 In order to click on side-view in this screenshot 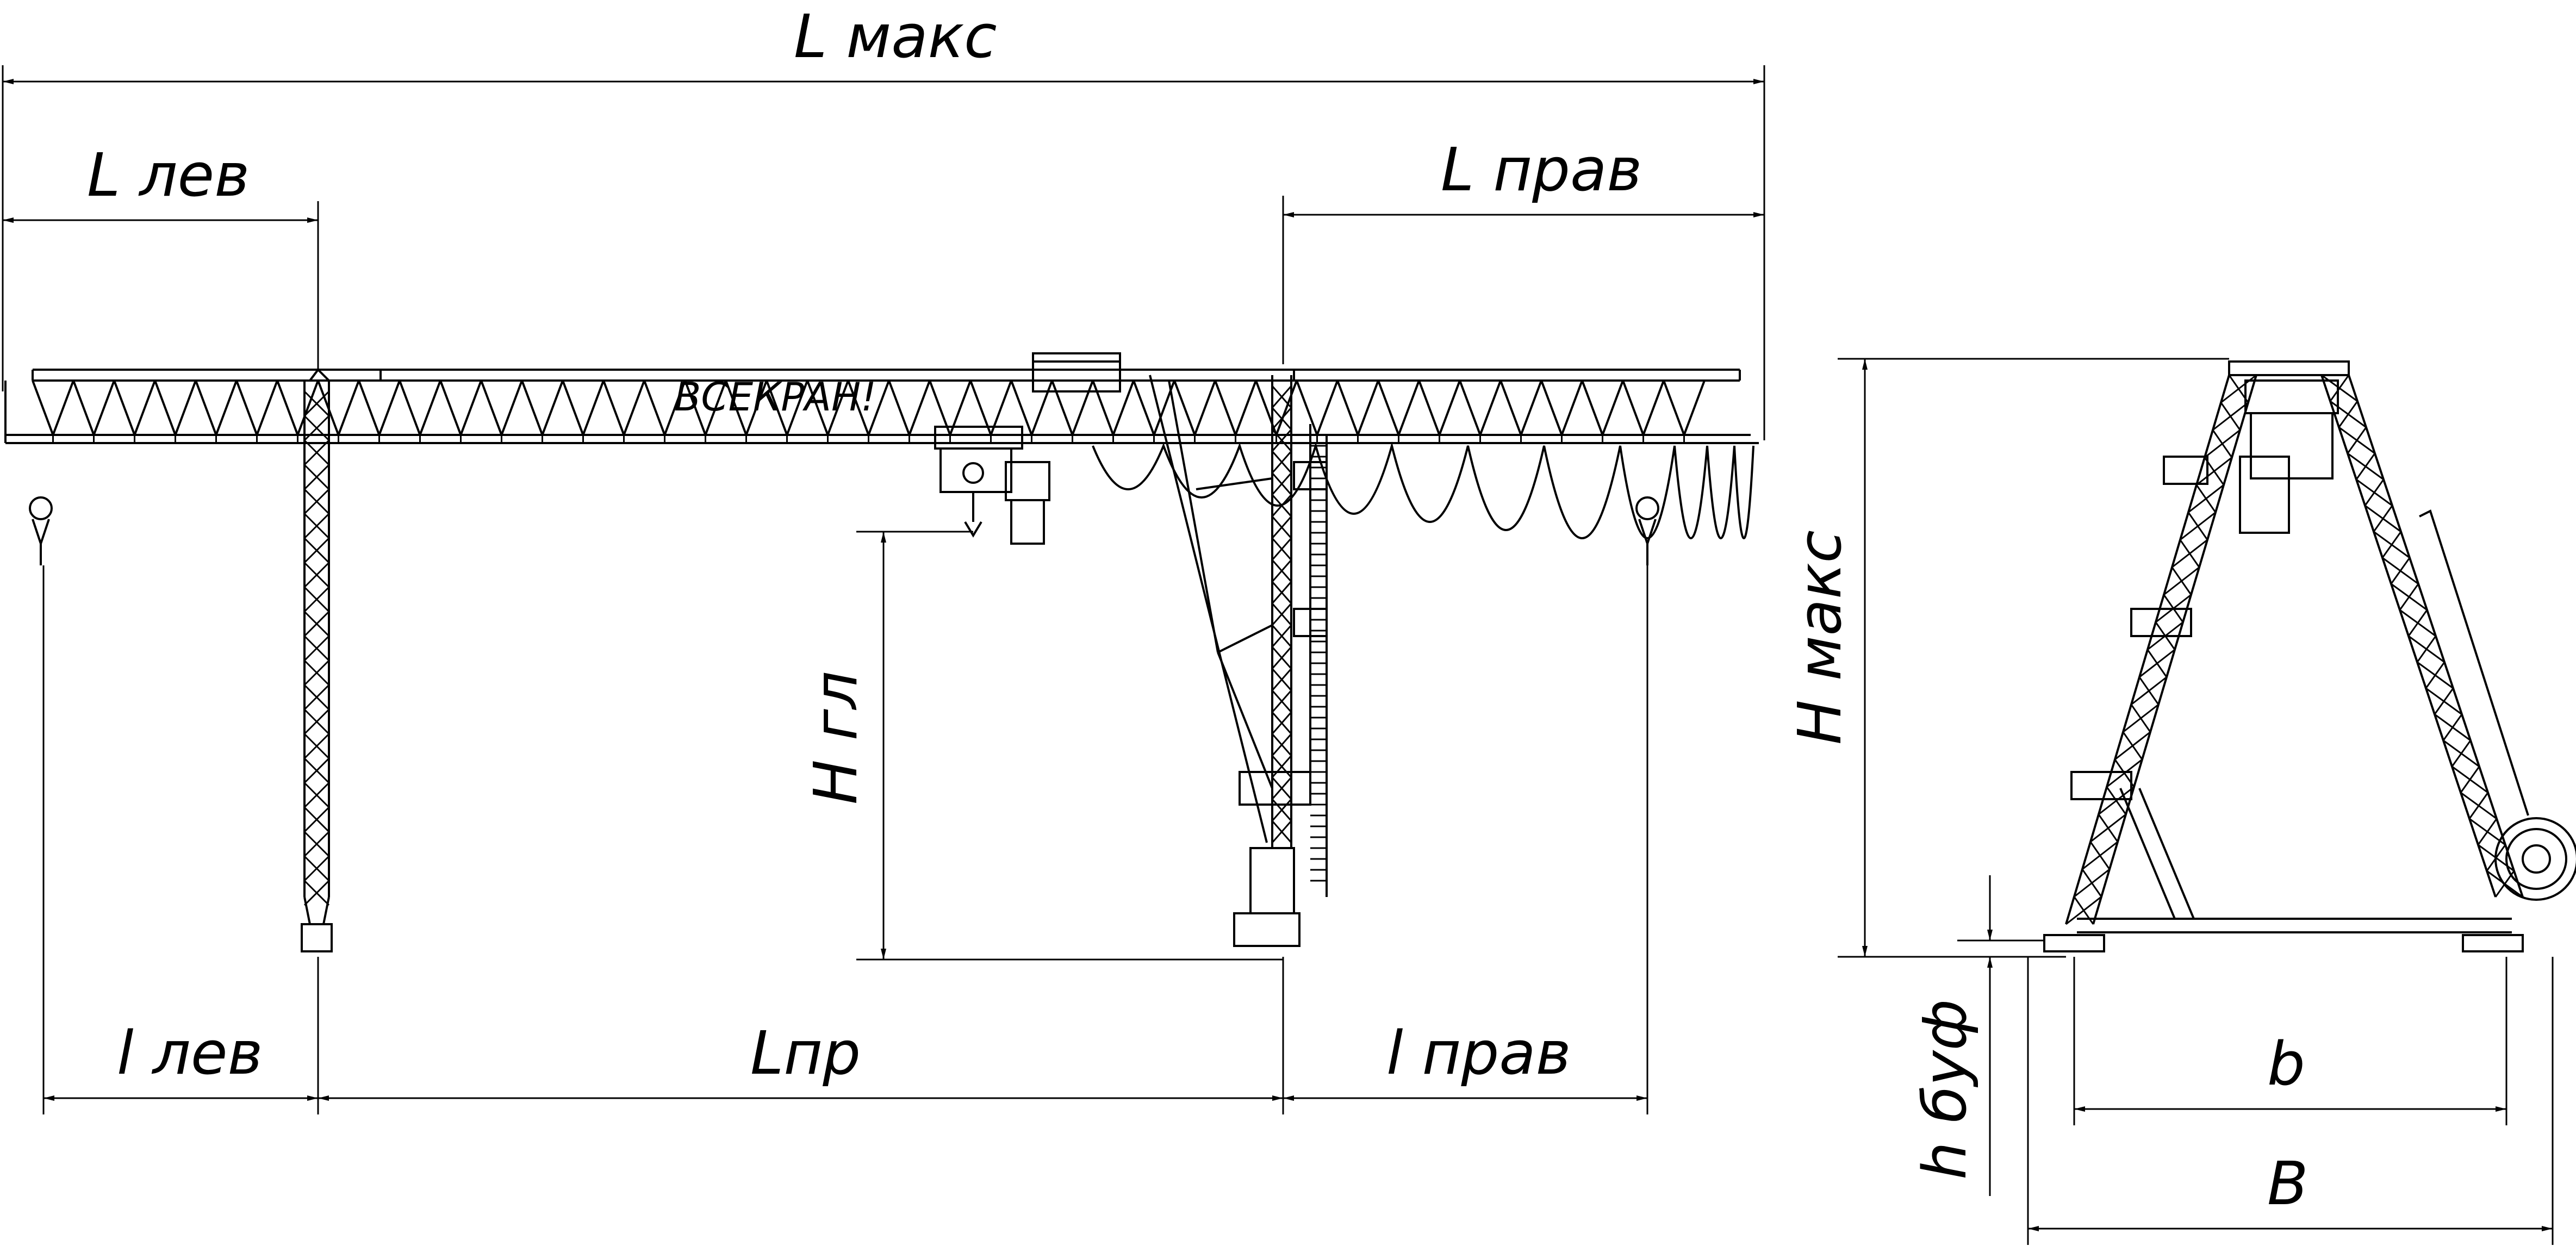, I will do `click(2309, 656)`.